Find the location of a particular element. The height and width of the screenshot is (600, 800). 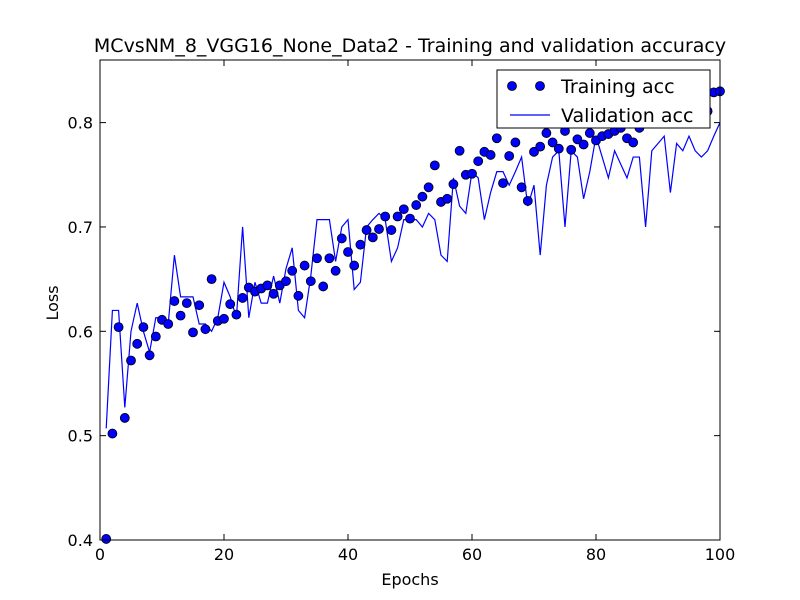

legend-box is located at coordinates (603, 99).